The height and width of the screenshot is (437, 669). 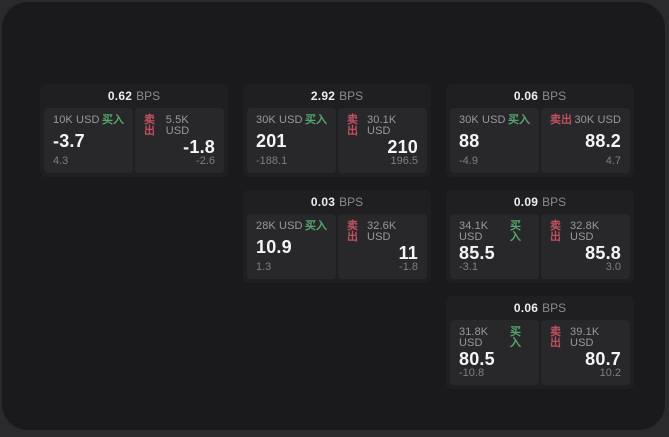 I want to click on sell-amount-label: 5.5K USD, so click(x=177, y=125).